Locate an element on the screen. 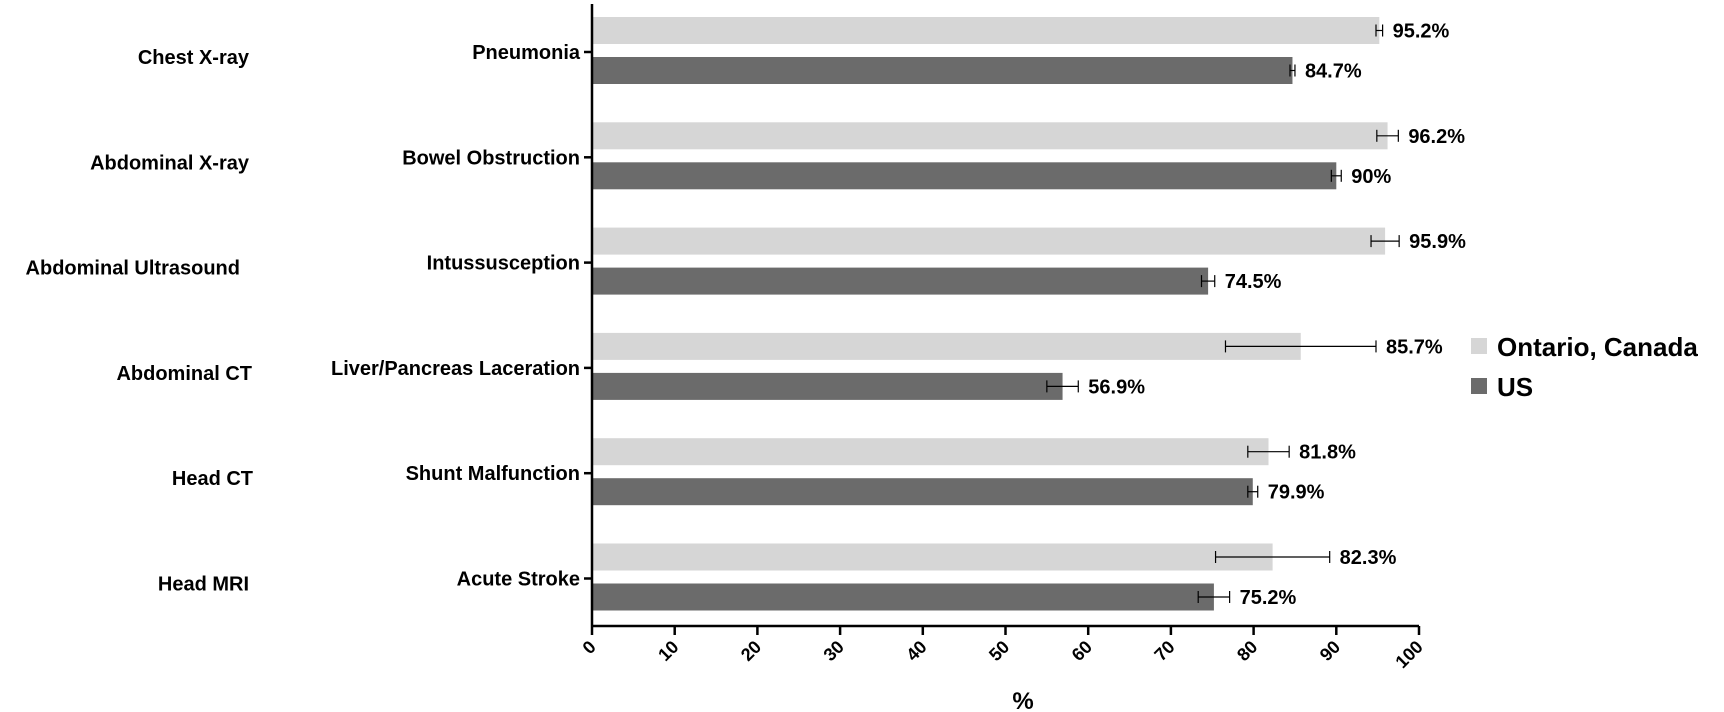 The image size is (1724, 712). modality-label-2: Abdominal Ultrasound is located at coordinates (133, 269).